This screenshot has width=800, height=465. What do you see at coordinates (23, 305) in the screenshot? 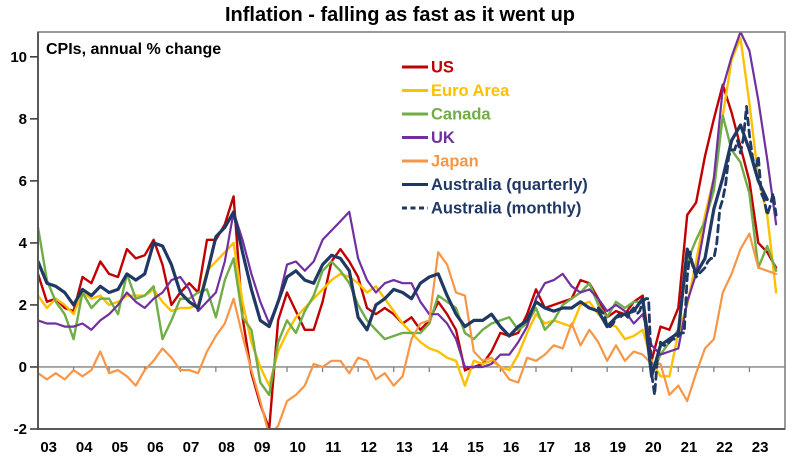
I see `y-tick-label: 2` at bounding box center [23, 305].